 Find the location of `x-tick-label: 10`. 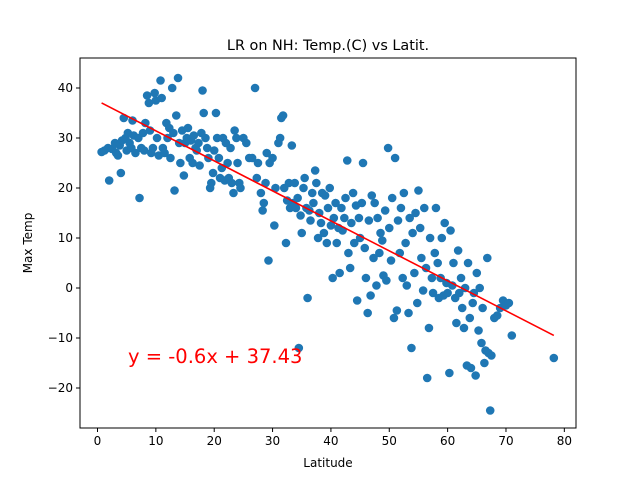

x-tick-label: 10 is located at coordinates (155, 441).